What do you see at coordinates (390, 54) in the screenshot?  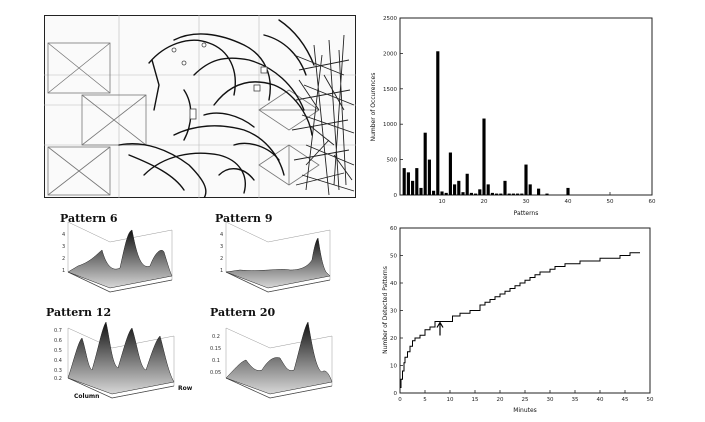 I see `bar-ytick-label: 2000` at bounding box center [390, 54].